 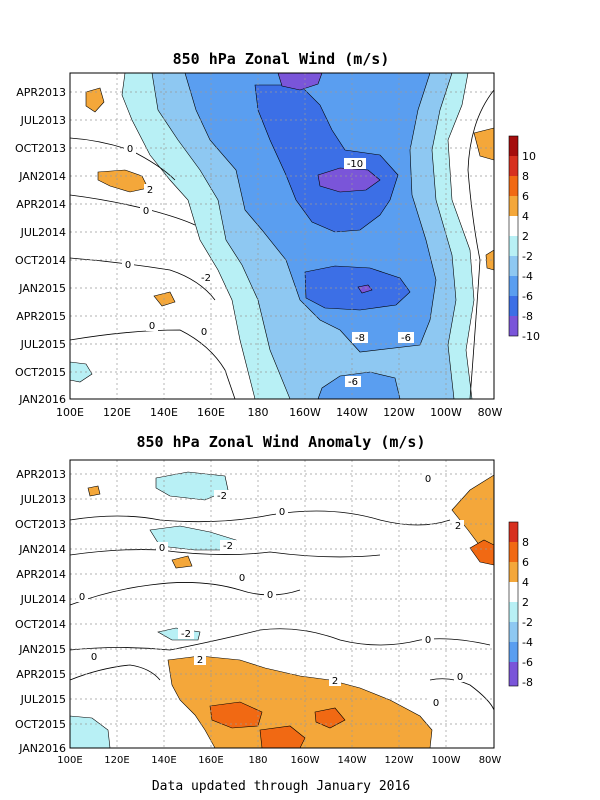 I want to click on colorbar-label: -2, so click(x=527, y=622).